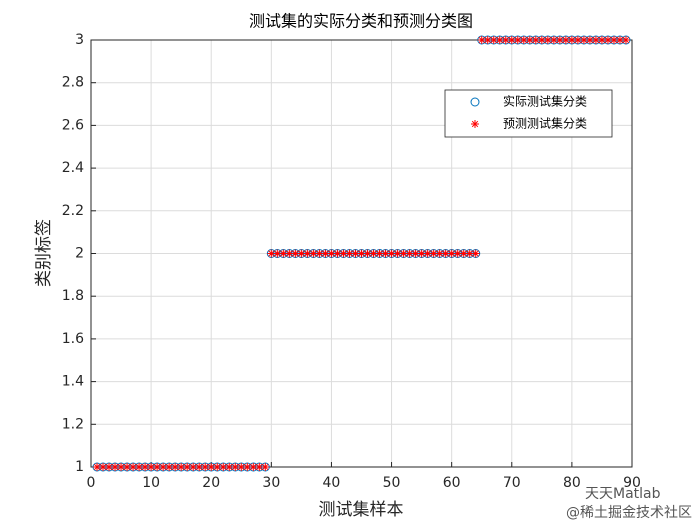 This screenshot has width=700, height=525. What do you see at coordinates (44, 253) in the screenshot?
I see `y-axis-label: 类别标签` at bounding box center [44, 253].